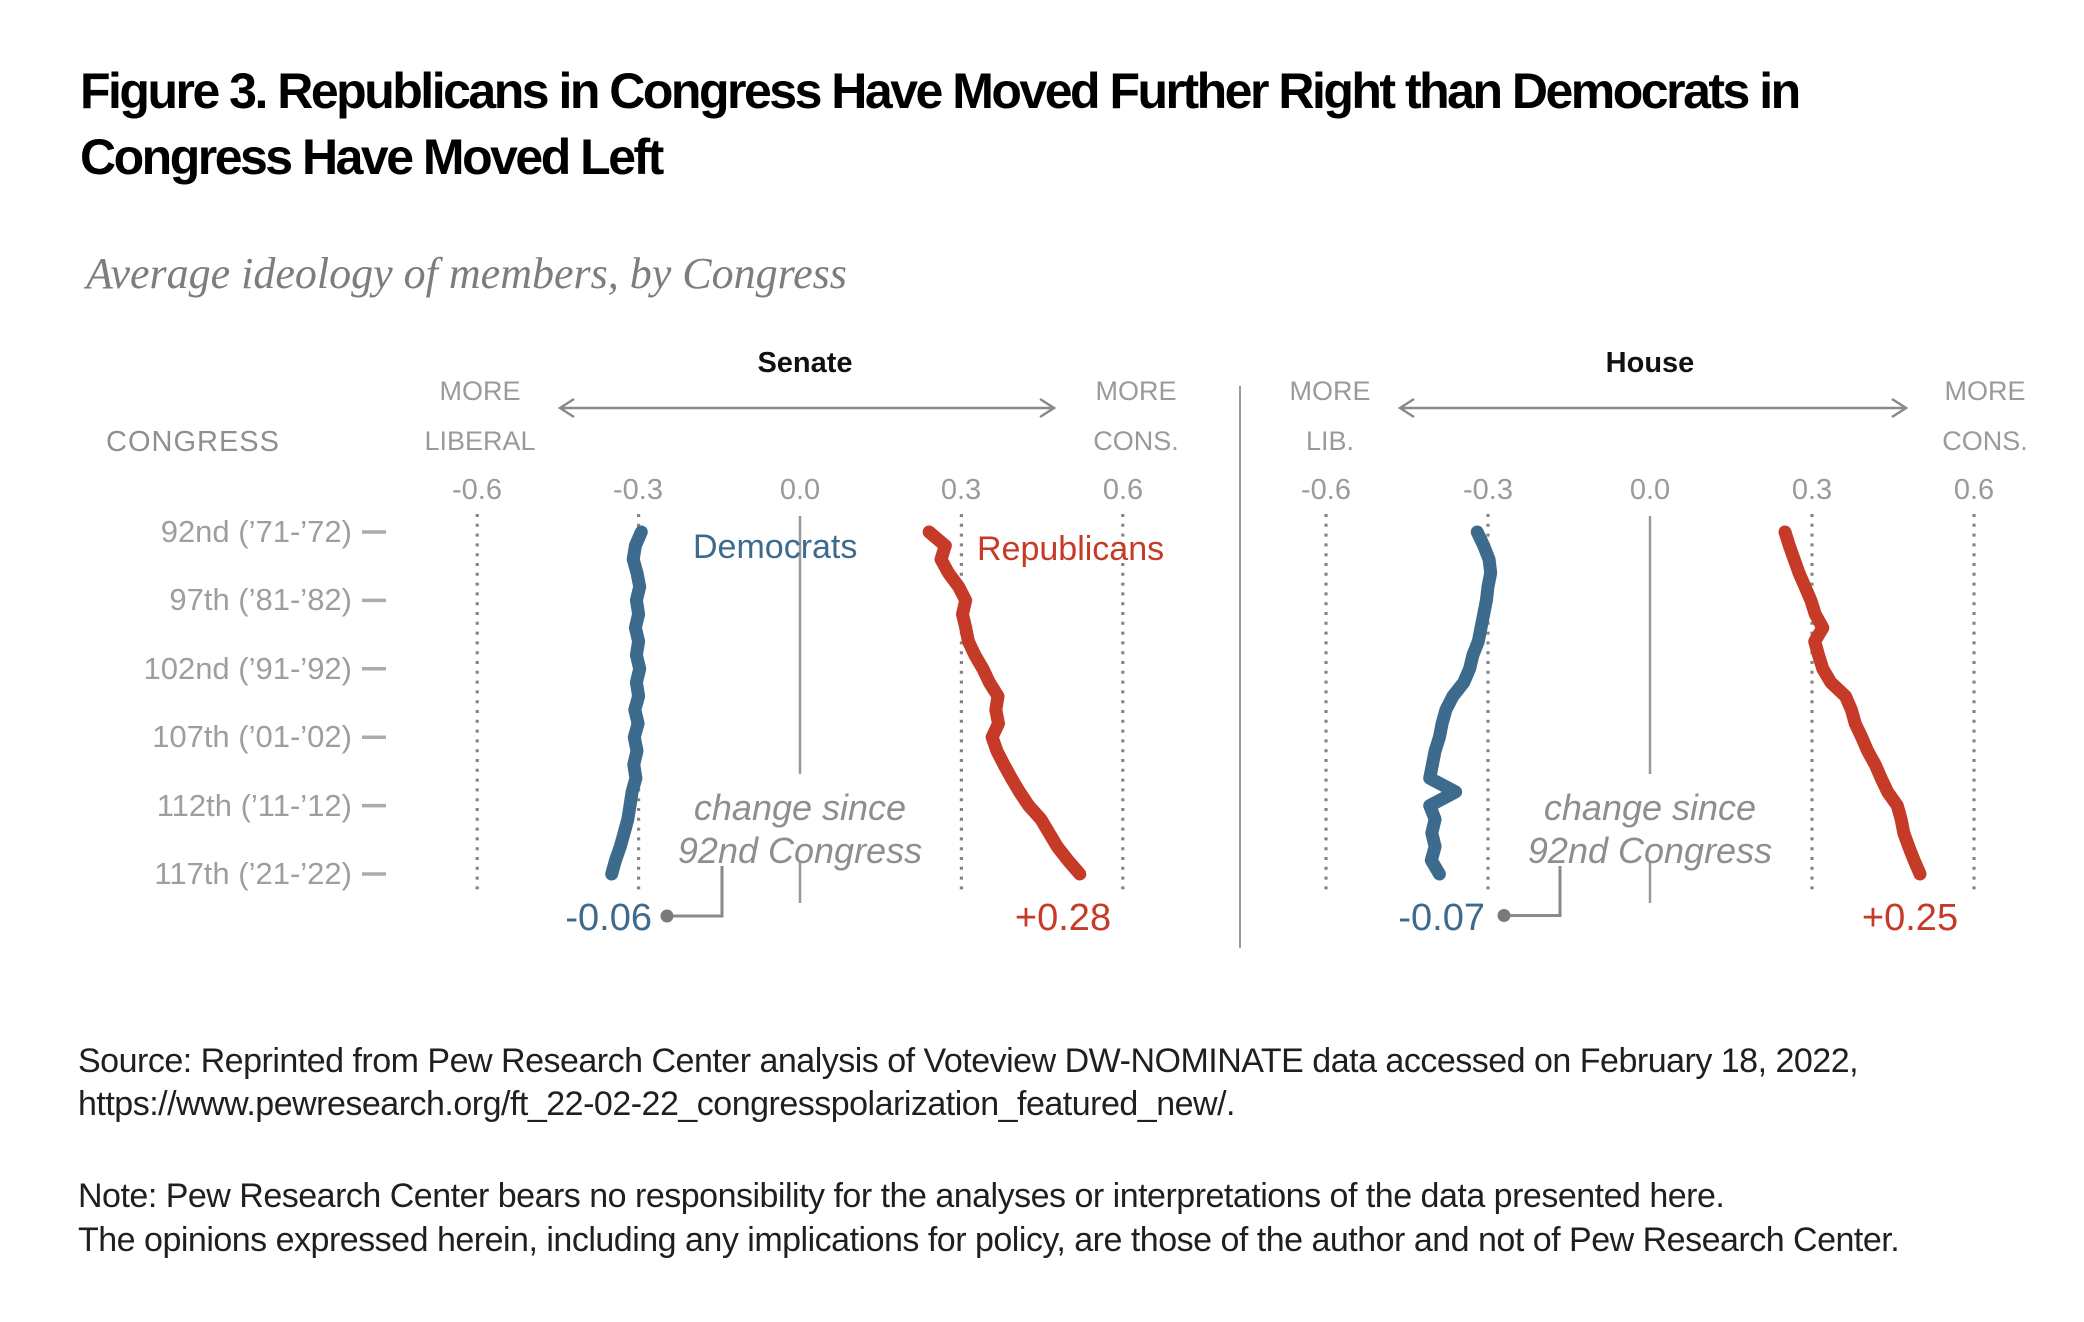 The width and height of the screenshot is (2084, 1322). What do you see at coordinates (626, 703) in the screenshot?
I see `senate-democrats-line` at bounding box center [626, 703].